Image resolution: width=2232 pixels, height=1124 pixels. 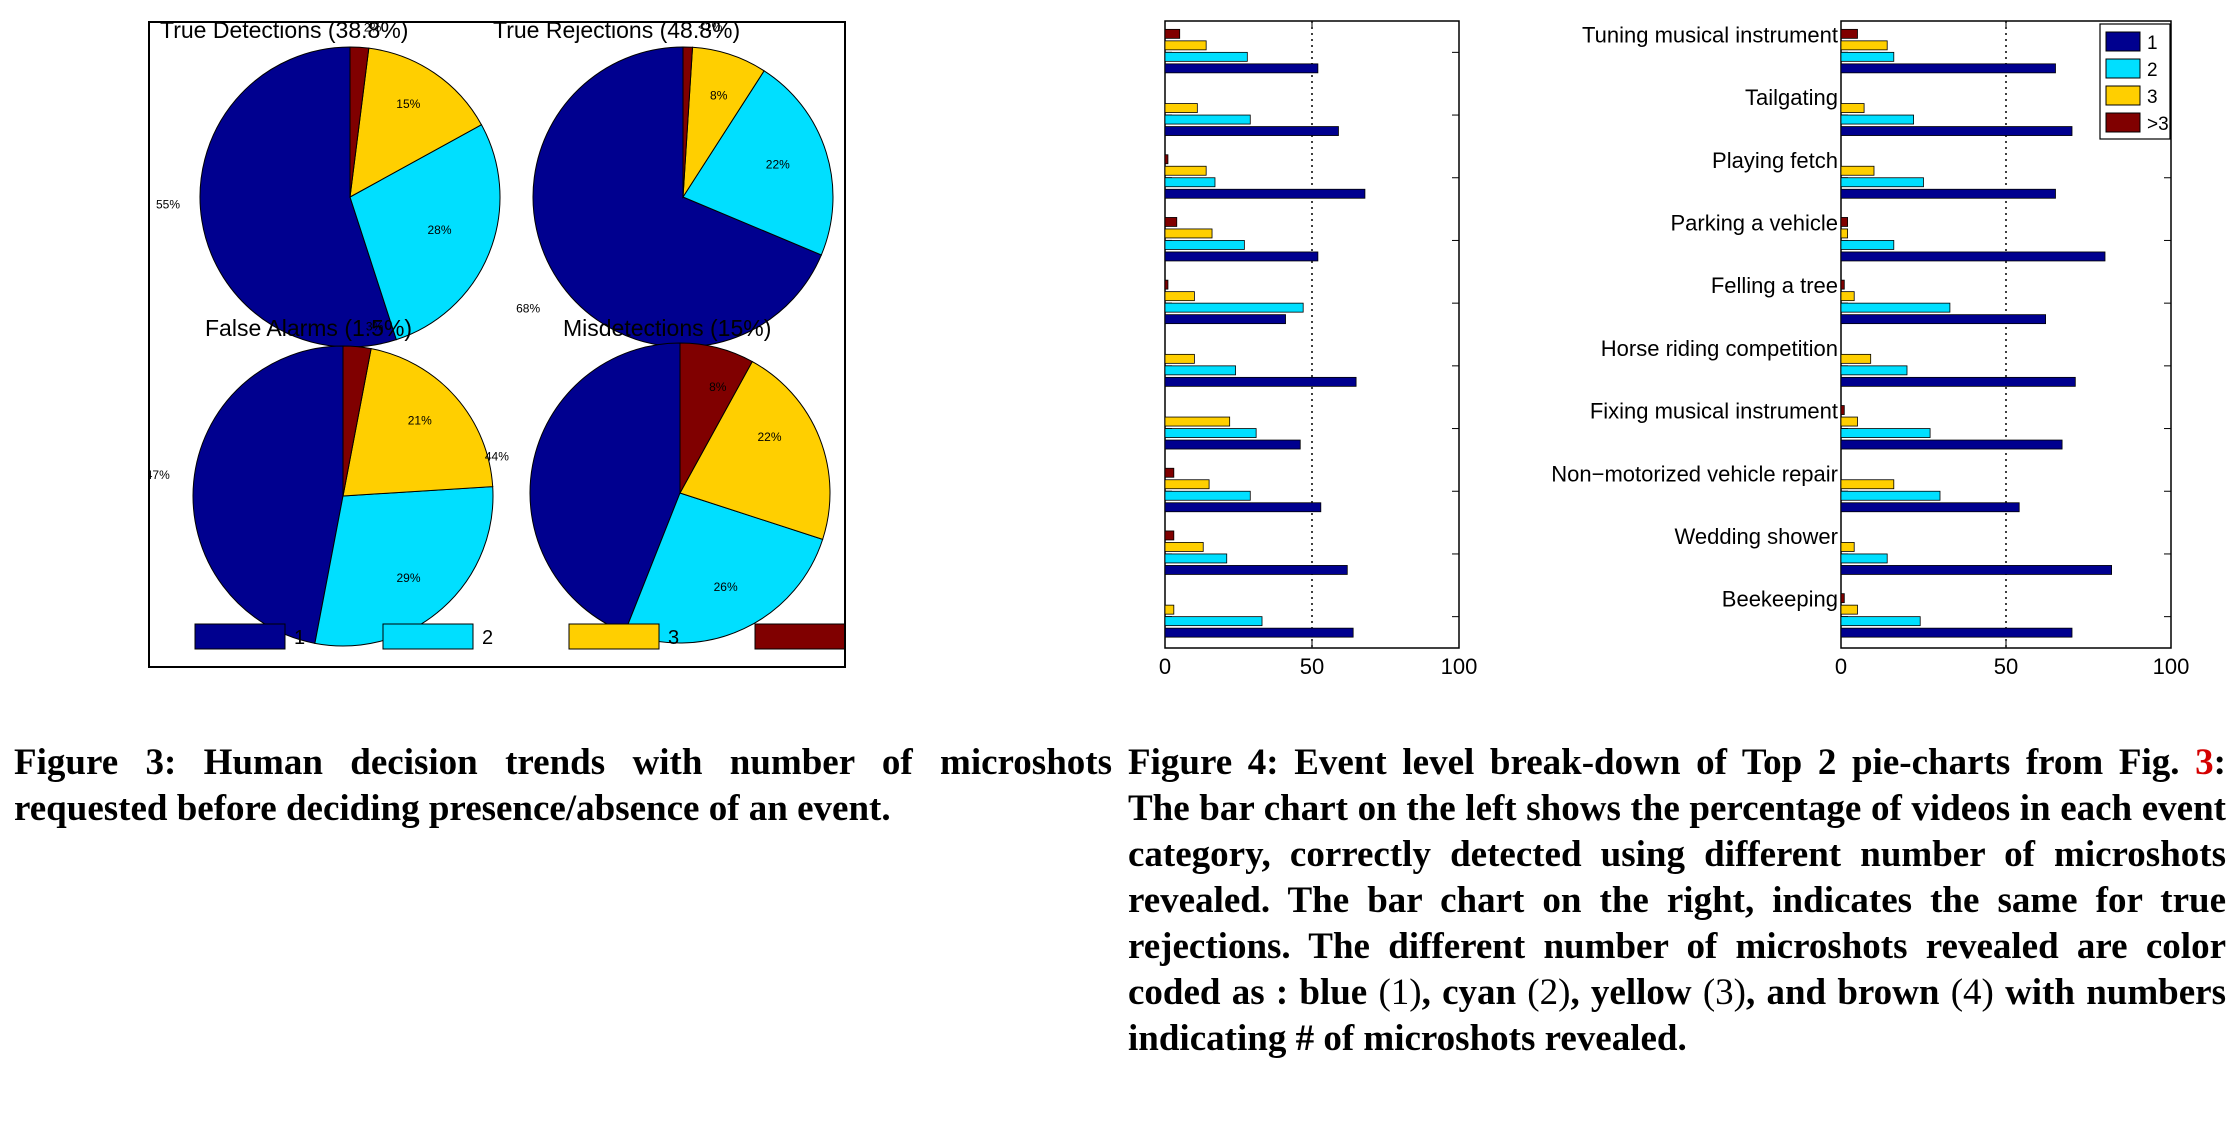 I want to click on pie-slice-label: <1%, so click(x=710, y=28).